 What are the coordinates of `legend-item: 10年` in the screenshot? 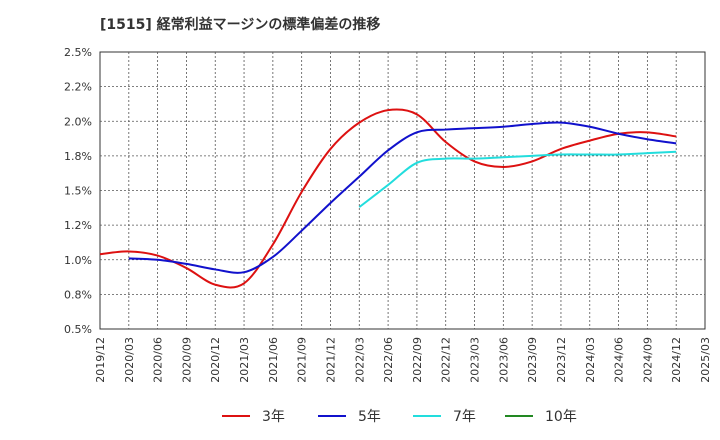 It's located at (541, 416).